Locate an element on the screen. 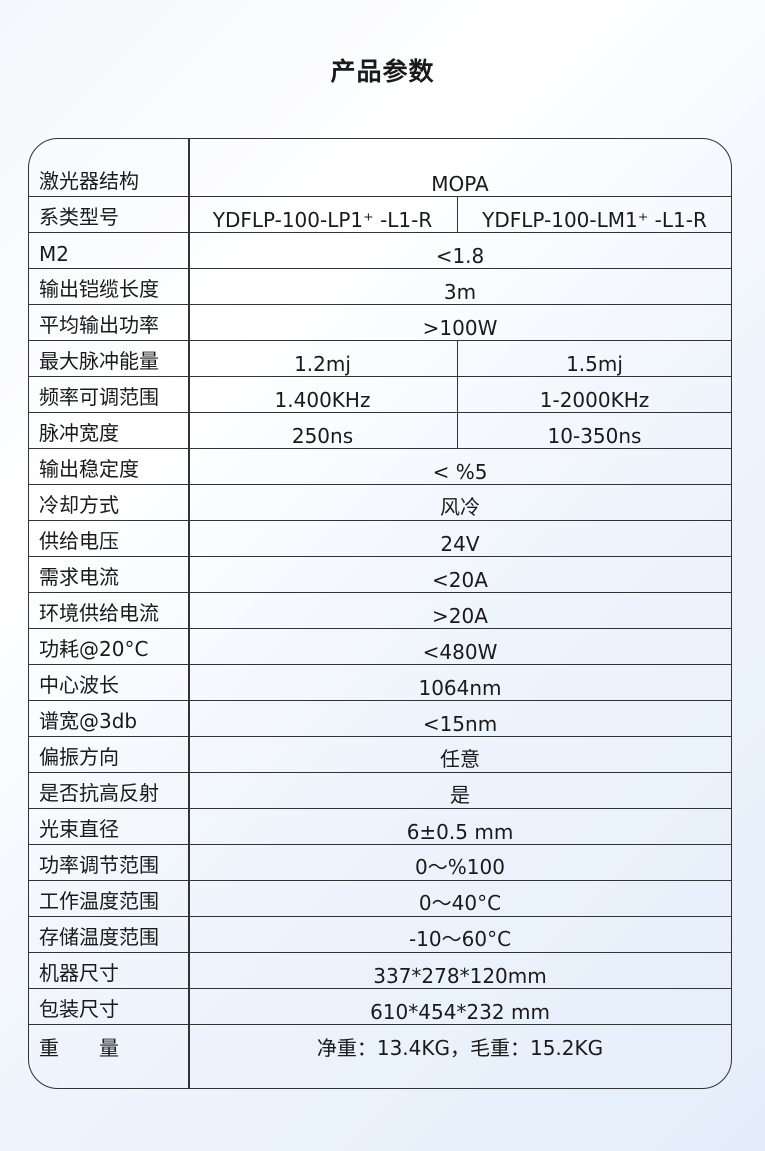  row-value: 任意 is located at coordinates (460, 759).